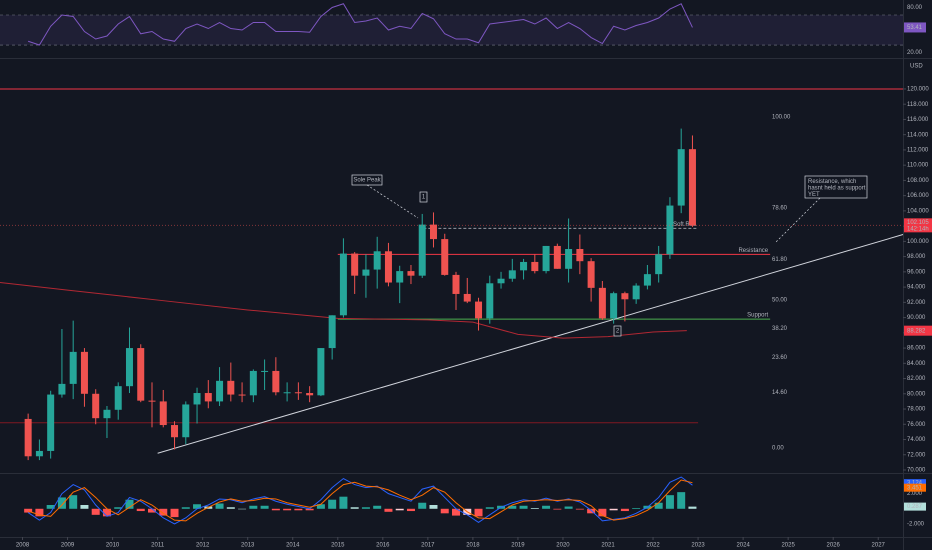 The height and width of the screenshot is (550, 932). I want to click on x-tick-label: 2009, so click(68, 546).